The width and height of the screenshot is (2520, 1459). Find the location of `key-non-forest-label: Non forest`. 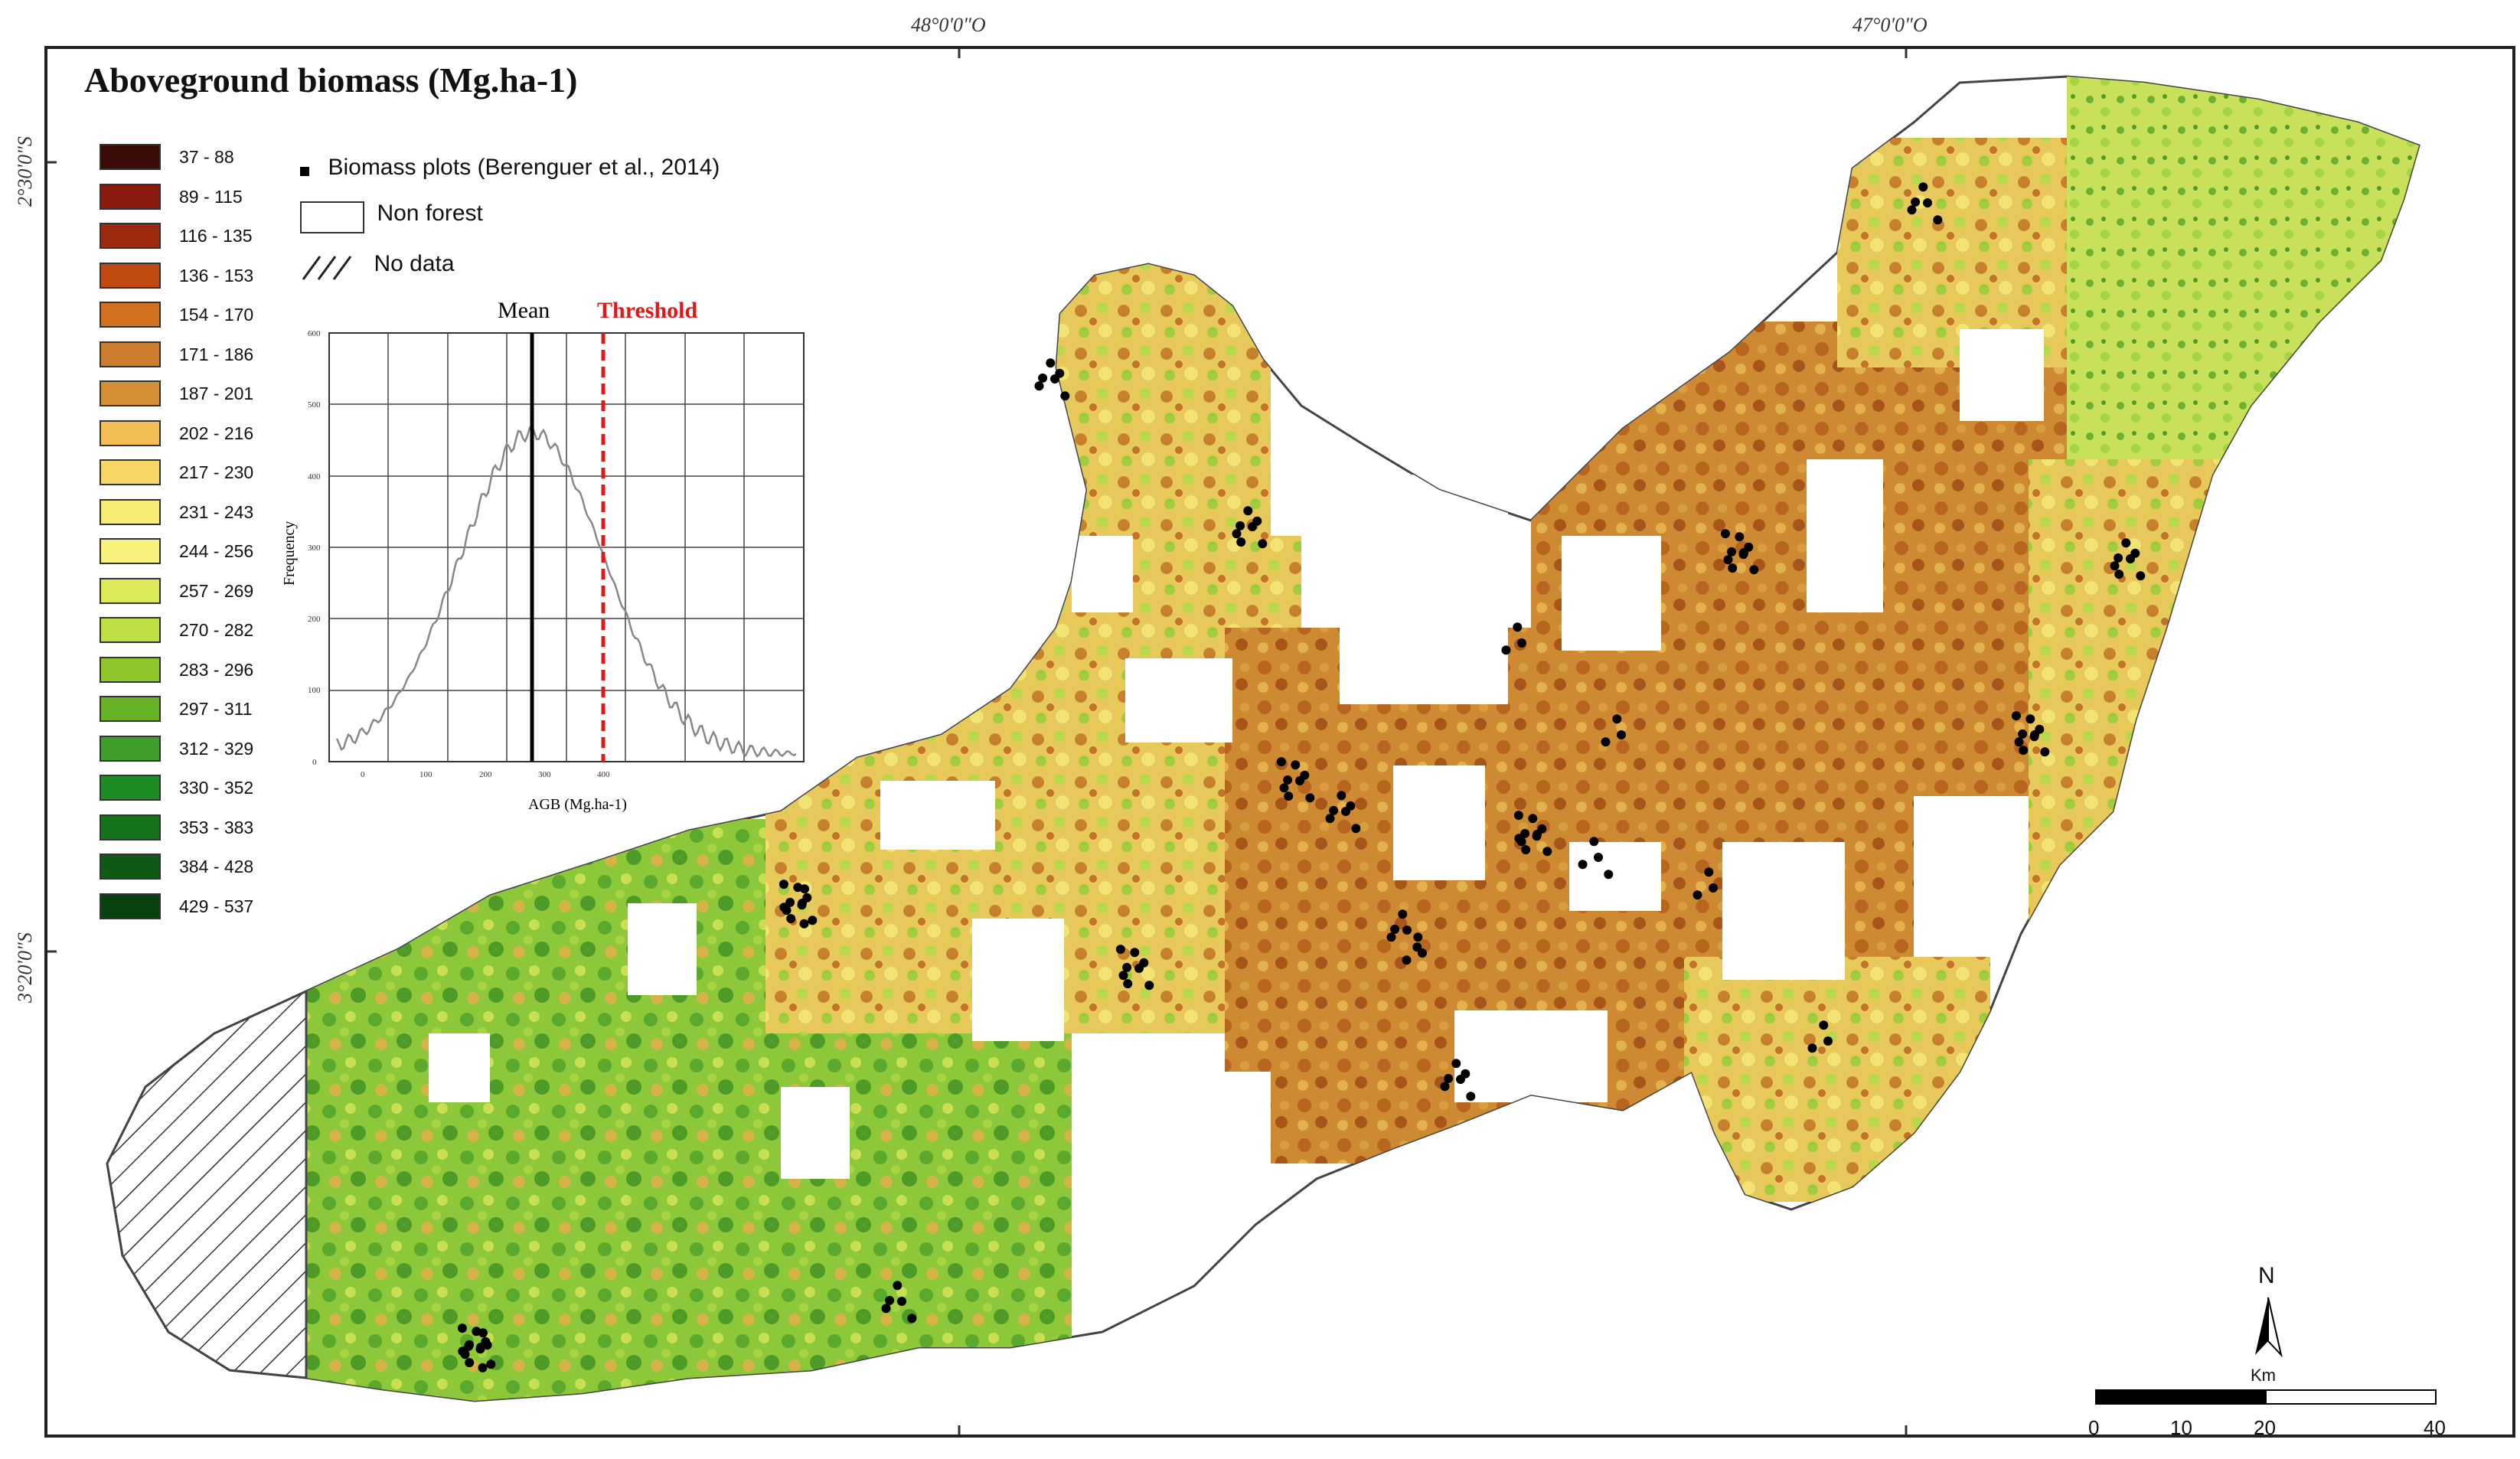

key-non-forest-label: Non forest is located at coordinates (430, 213).